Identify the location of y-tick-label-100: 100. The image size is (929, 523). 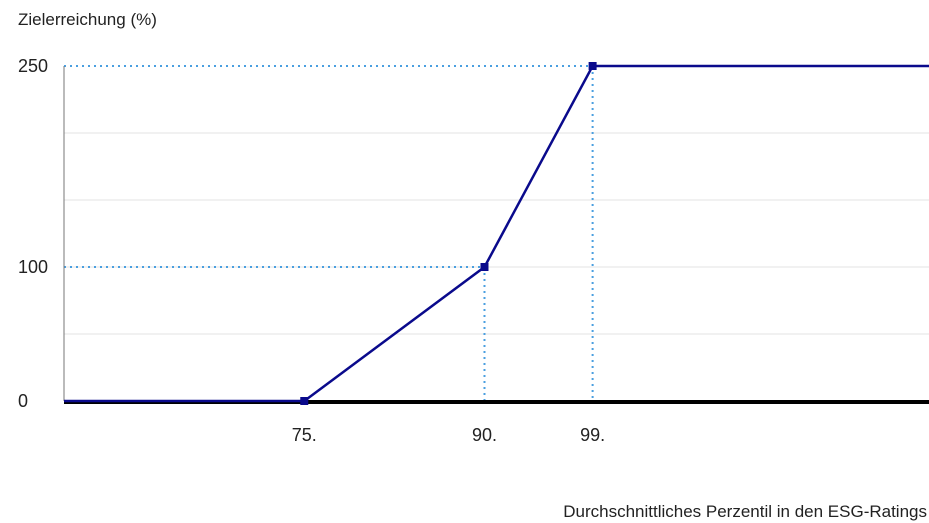
(33, 267).